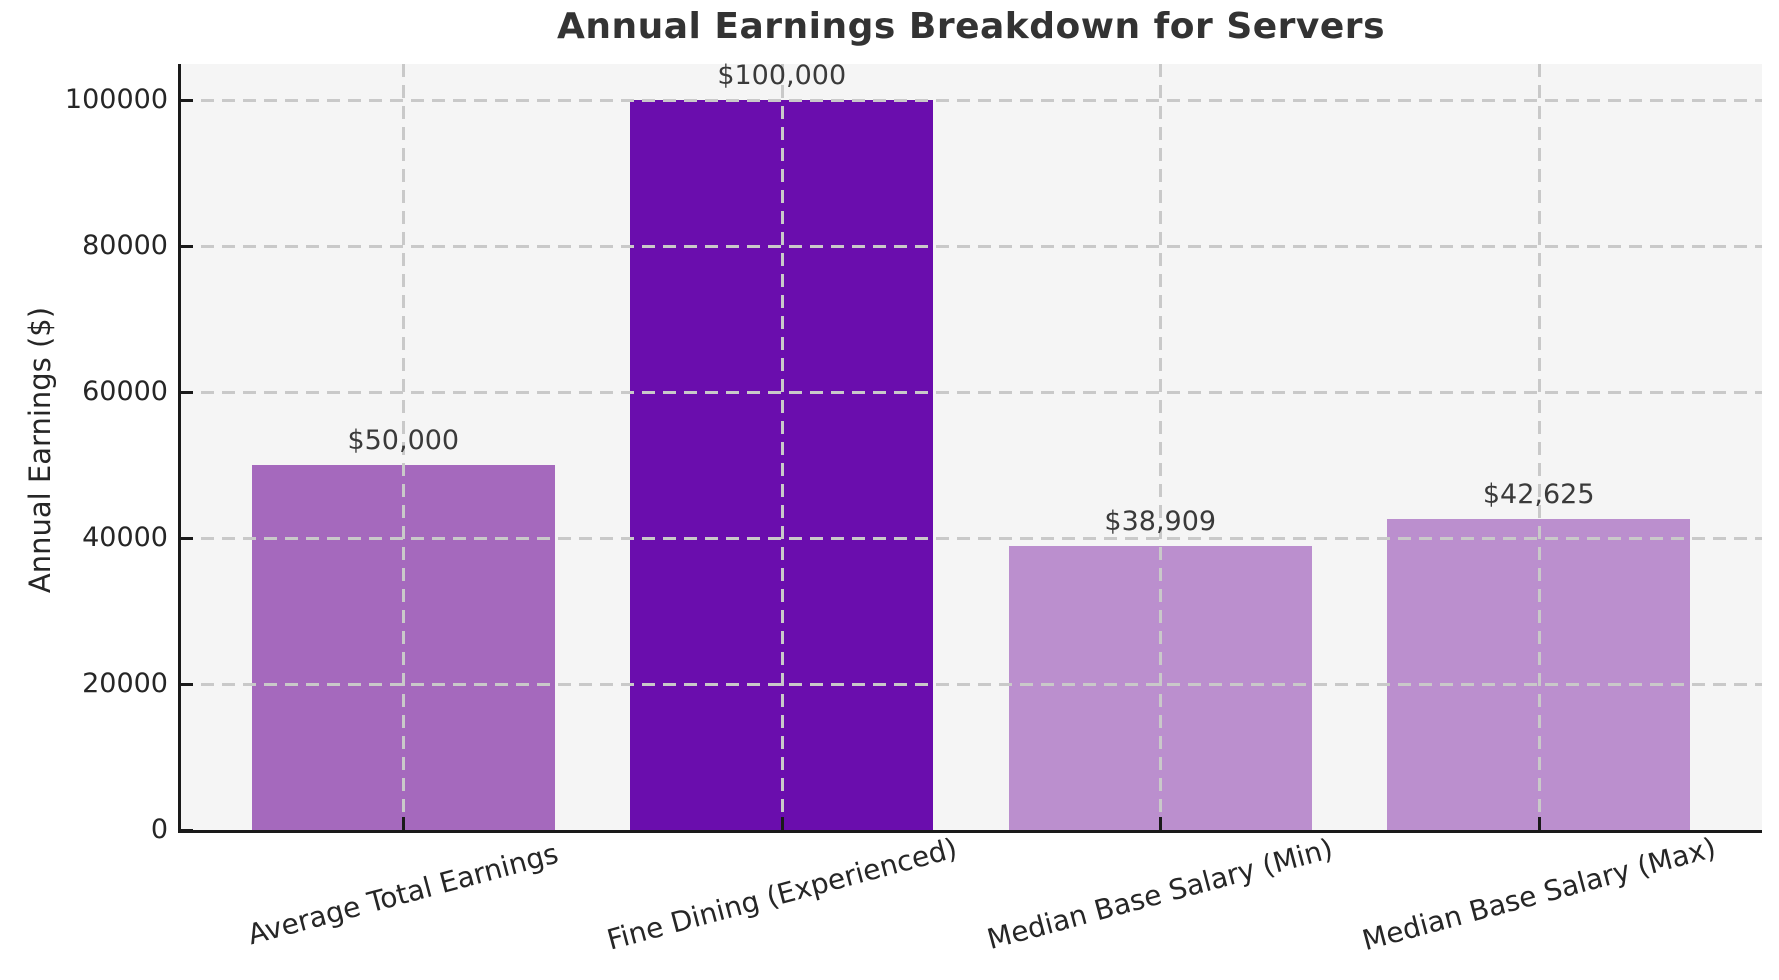 The image size is (1779, 980). What do you see at coordinates (125, 392) in the screenshot?
I see `y-tick-label-60000: 60000` at bounding box center [125, 392].